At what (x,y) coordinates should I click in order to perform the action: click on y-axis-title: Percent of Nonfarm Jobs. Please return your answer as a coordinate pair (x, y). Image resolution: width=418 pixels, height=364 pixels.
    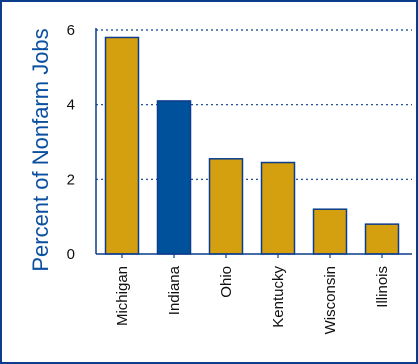
    Looking at the image, I should click on (40, 149).